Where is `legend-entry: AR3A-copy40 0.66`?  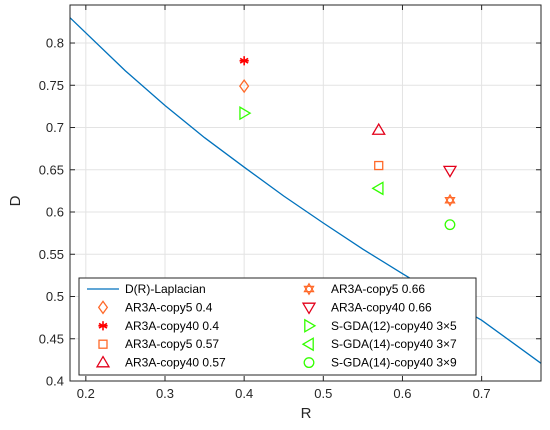 legend-entry: AR3A-copy40 0.66 is located at coordinates (366, 307).